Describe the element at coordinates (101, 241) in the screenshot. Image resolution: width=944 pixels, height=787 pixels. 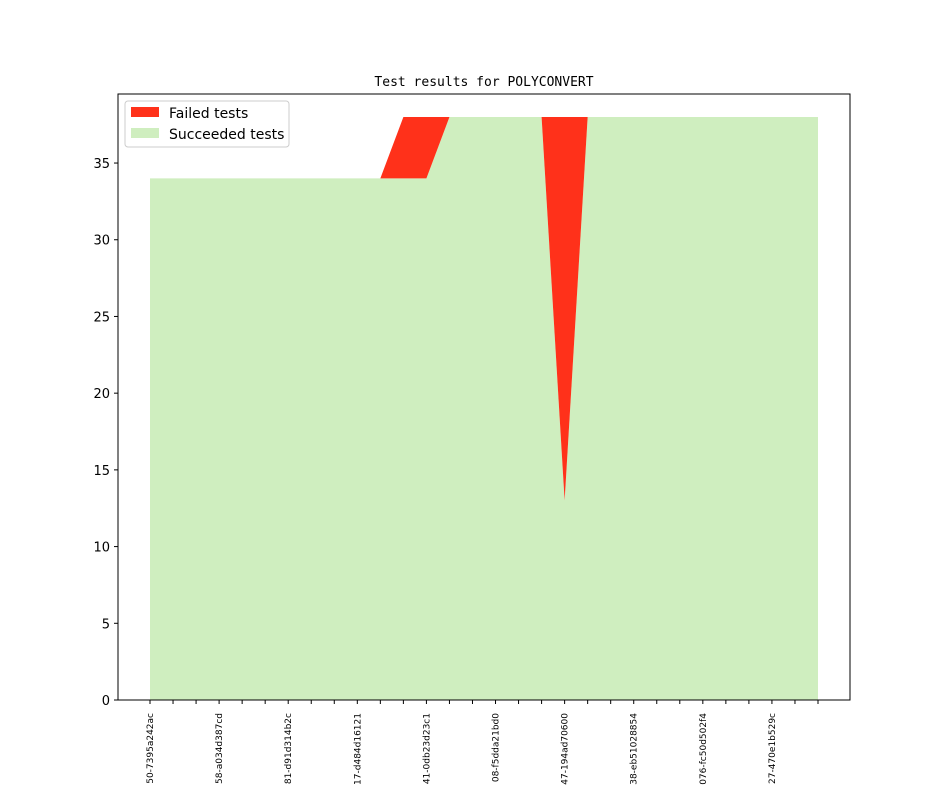
I see `y-tick-label: 30` at that location.